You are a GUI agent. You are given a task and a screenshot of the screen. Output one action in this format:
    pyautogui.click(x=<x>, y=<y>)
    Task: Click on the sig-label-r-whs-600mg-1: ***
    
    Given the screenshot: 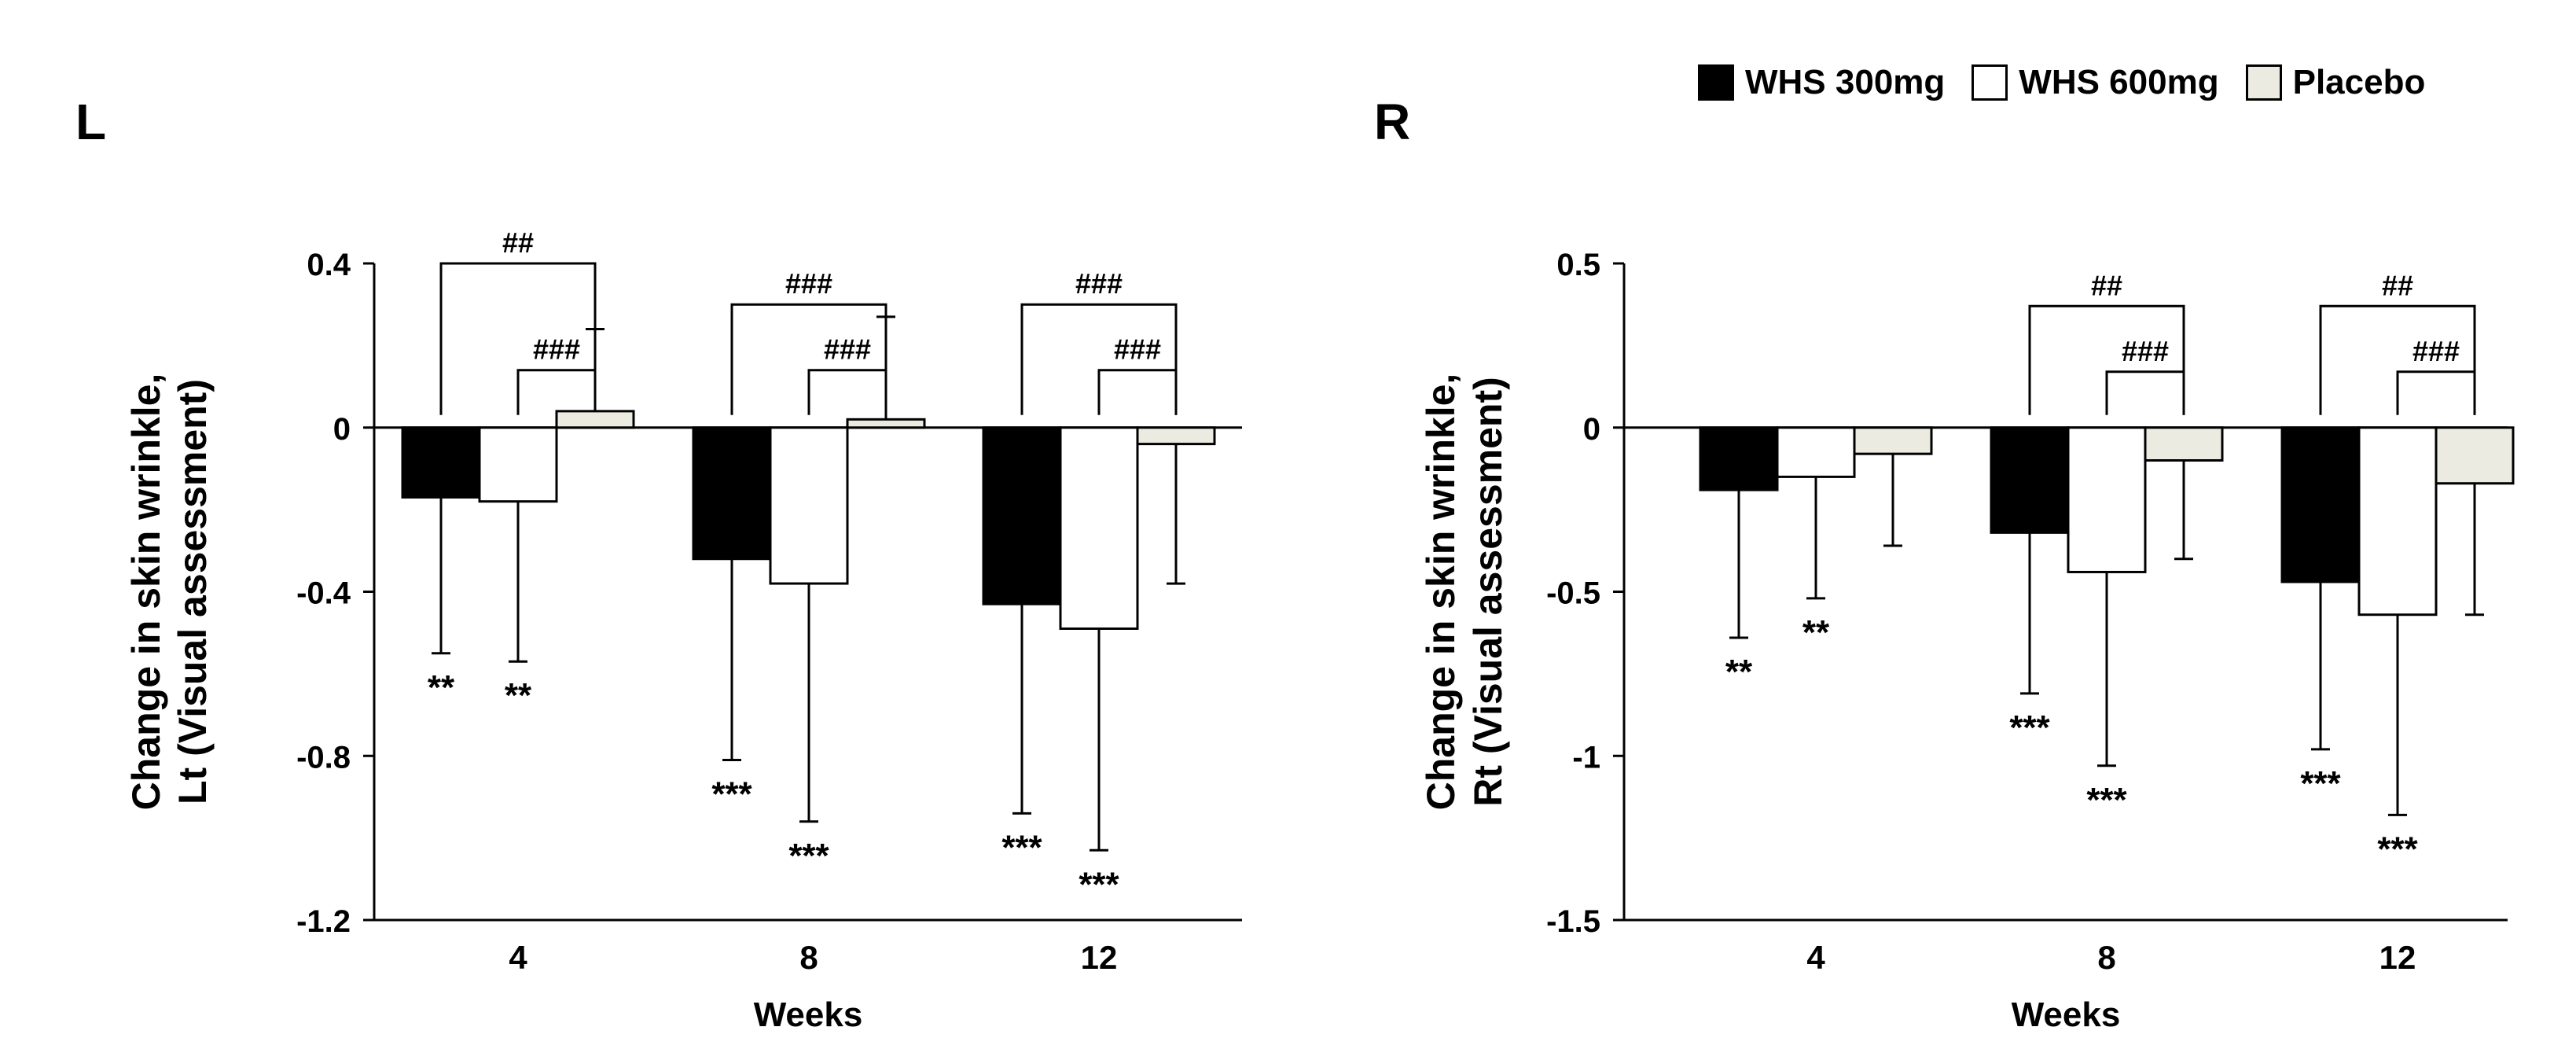 What is the action you would take?
    pyautogui.click(x=2106, y=800)
    